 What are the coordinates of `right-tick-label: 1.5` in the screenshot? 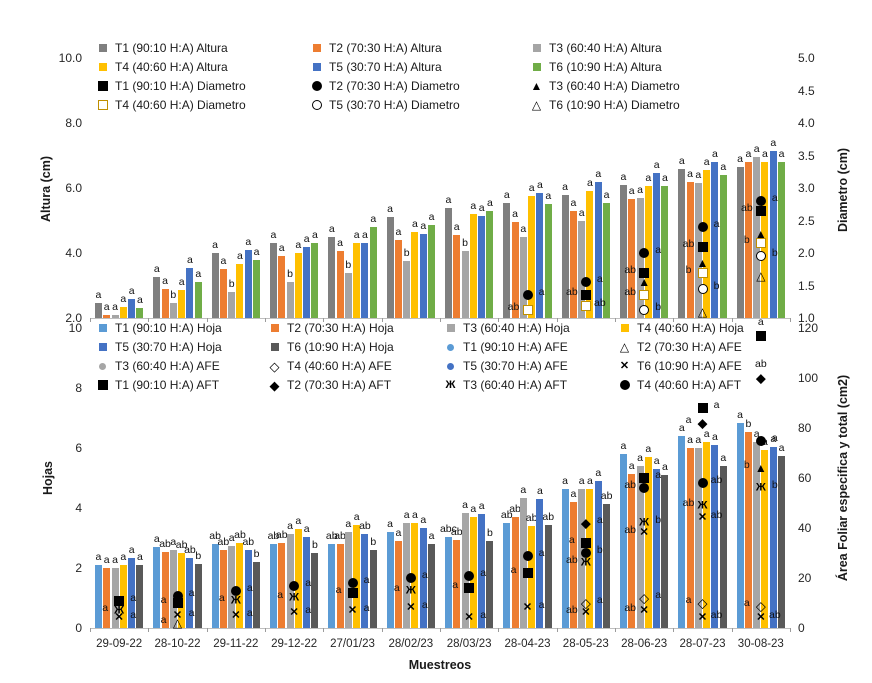 It's located at (806, 285).